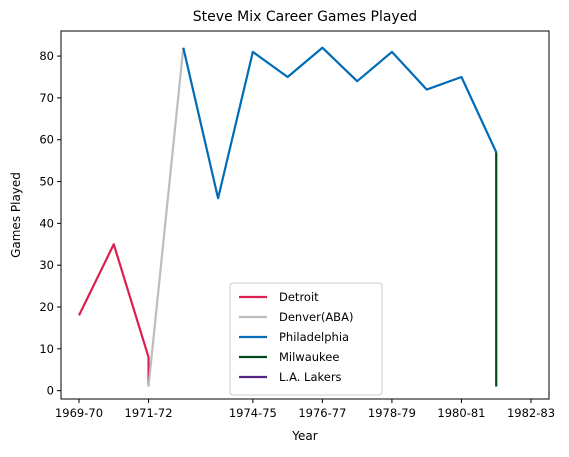 The width and height of the screenshot is (569, 457). I want to click on y-tick-label: 30, so click(46, 265).